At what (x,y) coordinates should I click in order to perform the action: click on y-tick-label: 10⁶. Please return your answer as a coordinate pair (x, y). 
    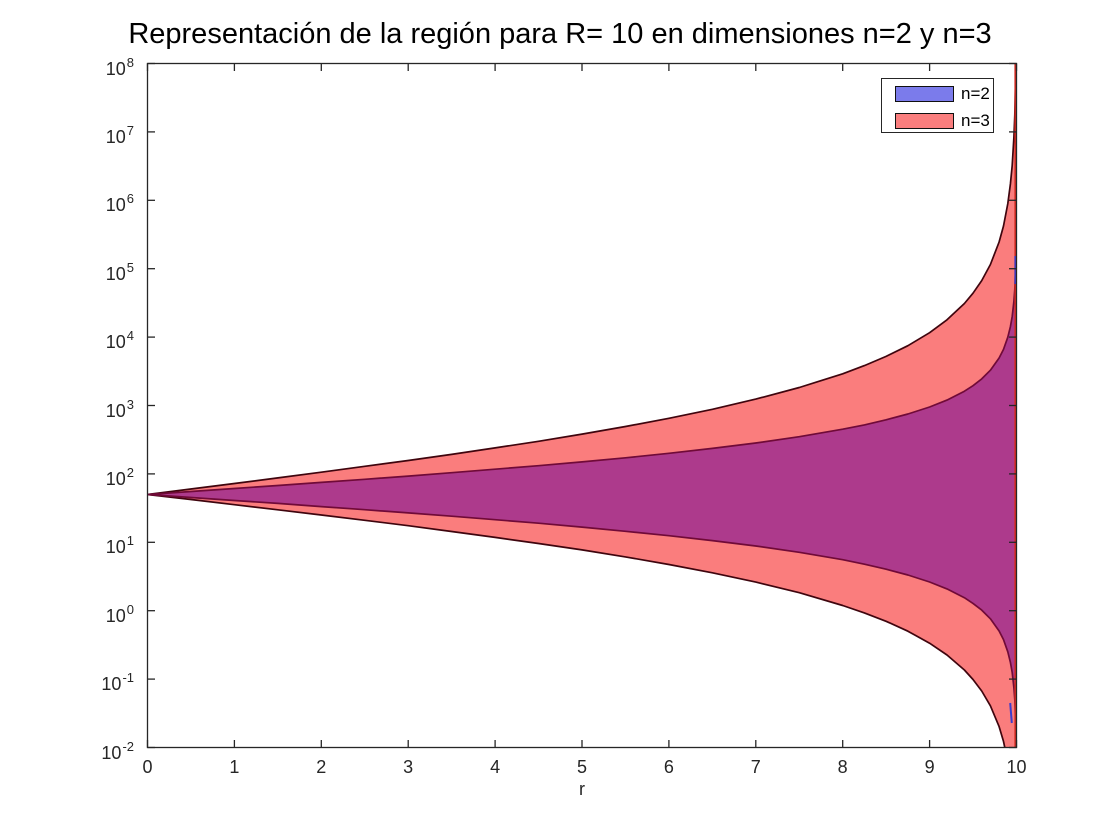
    Looking at the image, I should click on (119, 203).